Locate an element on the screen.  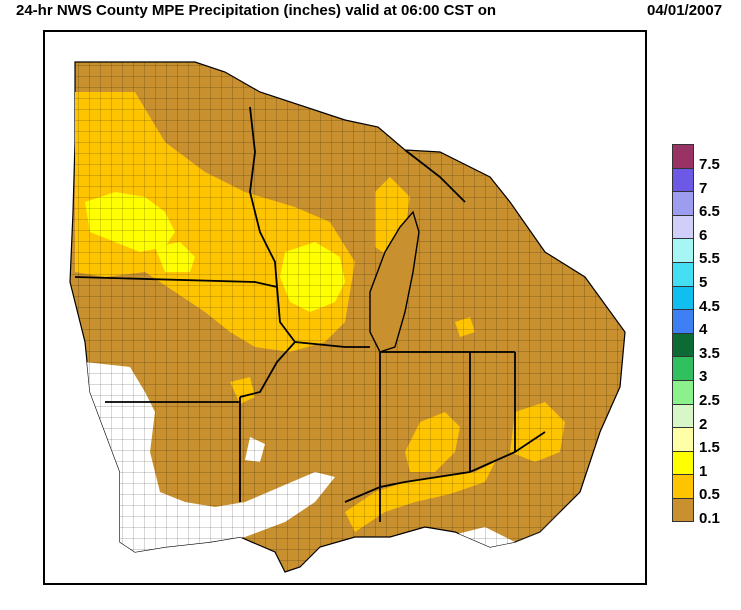
legend-item: 1.5 is located at coordinates (706, 441).